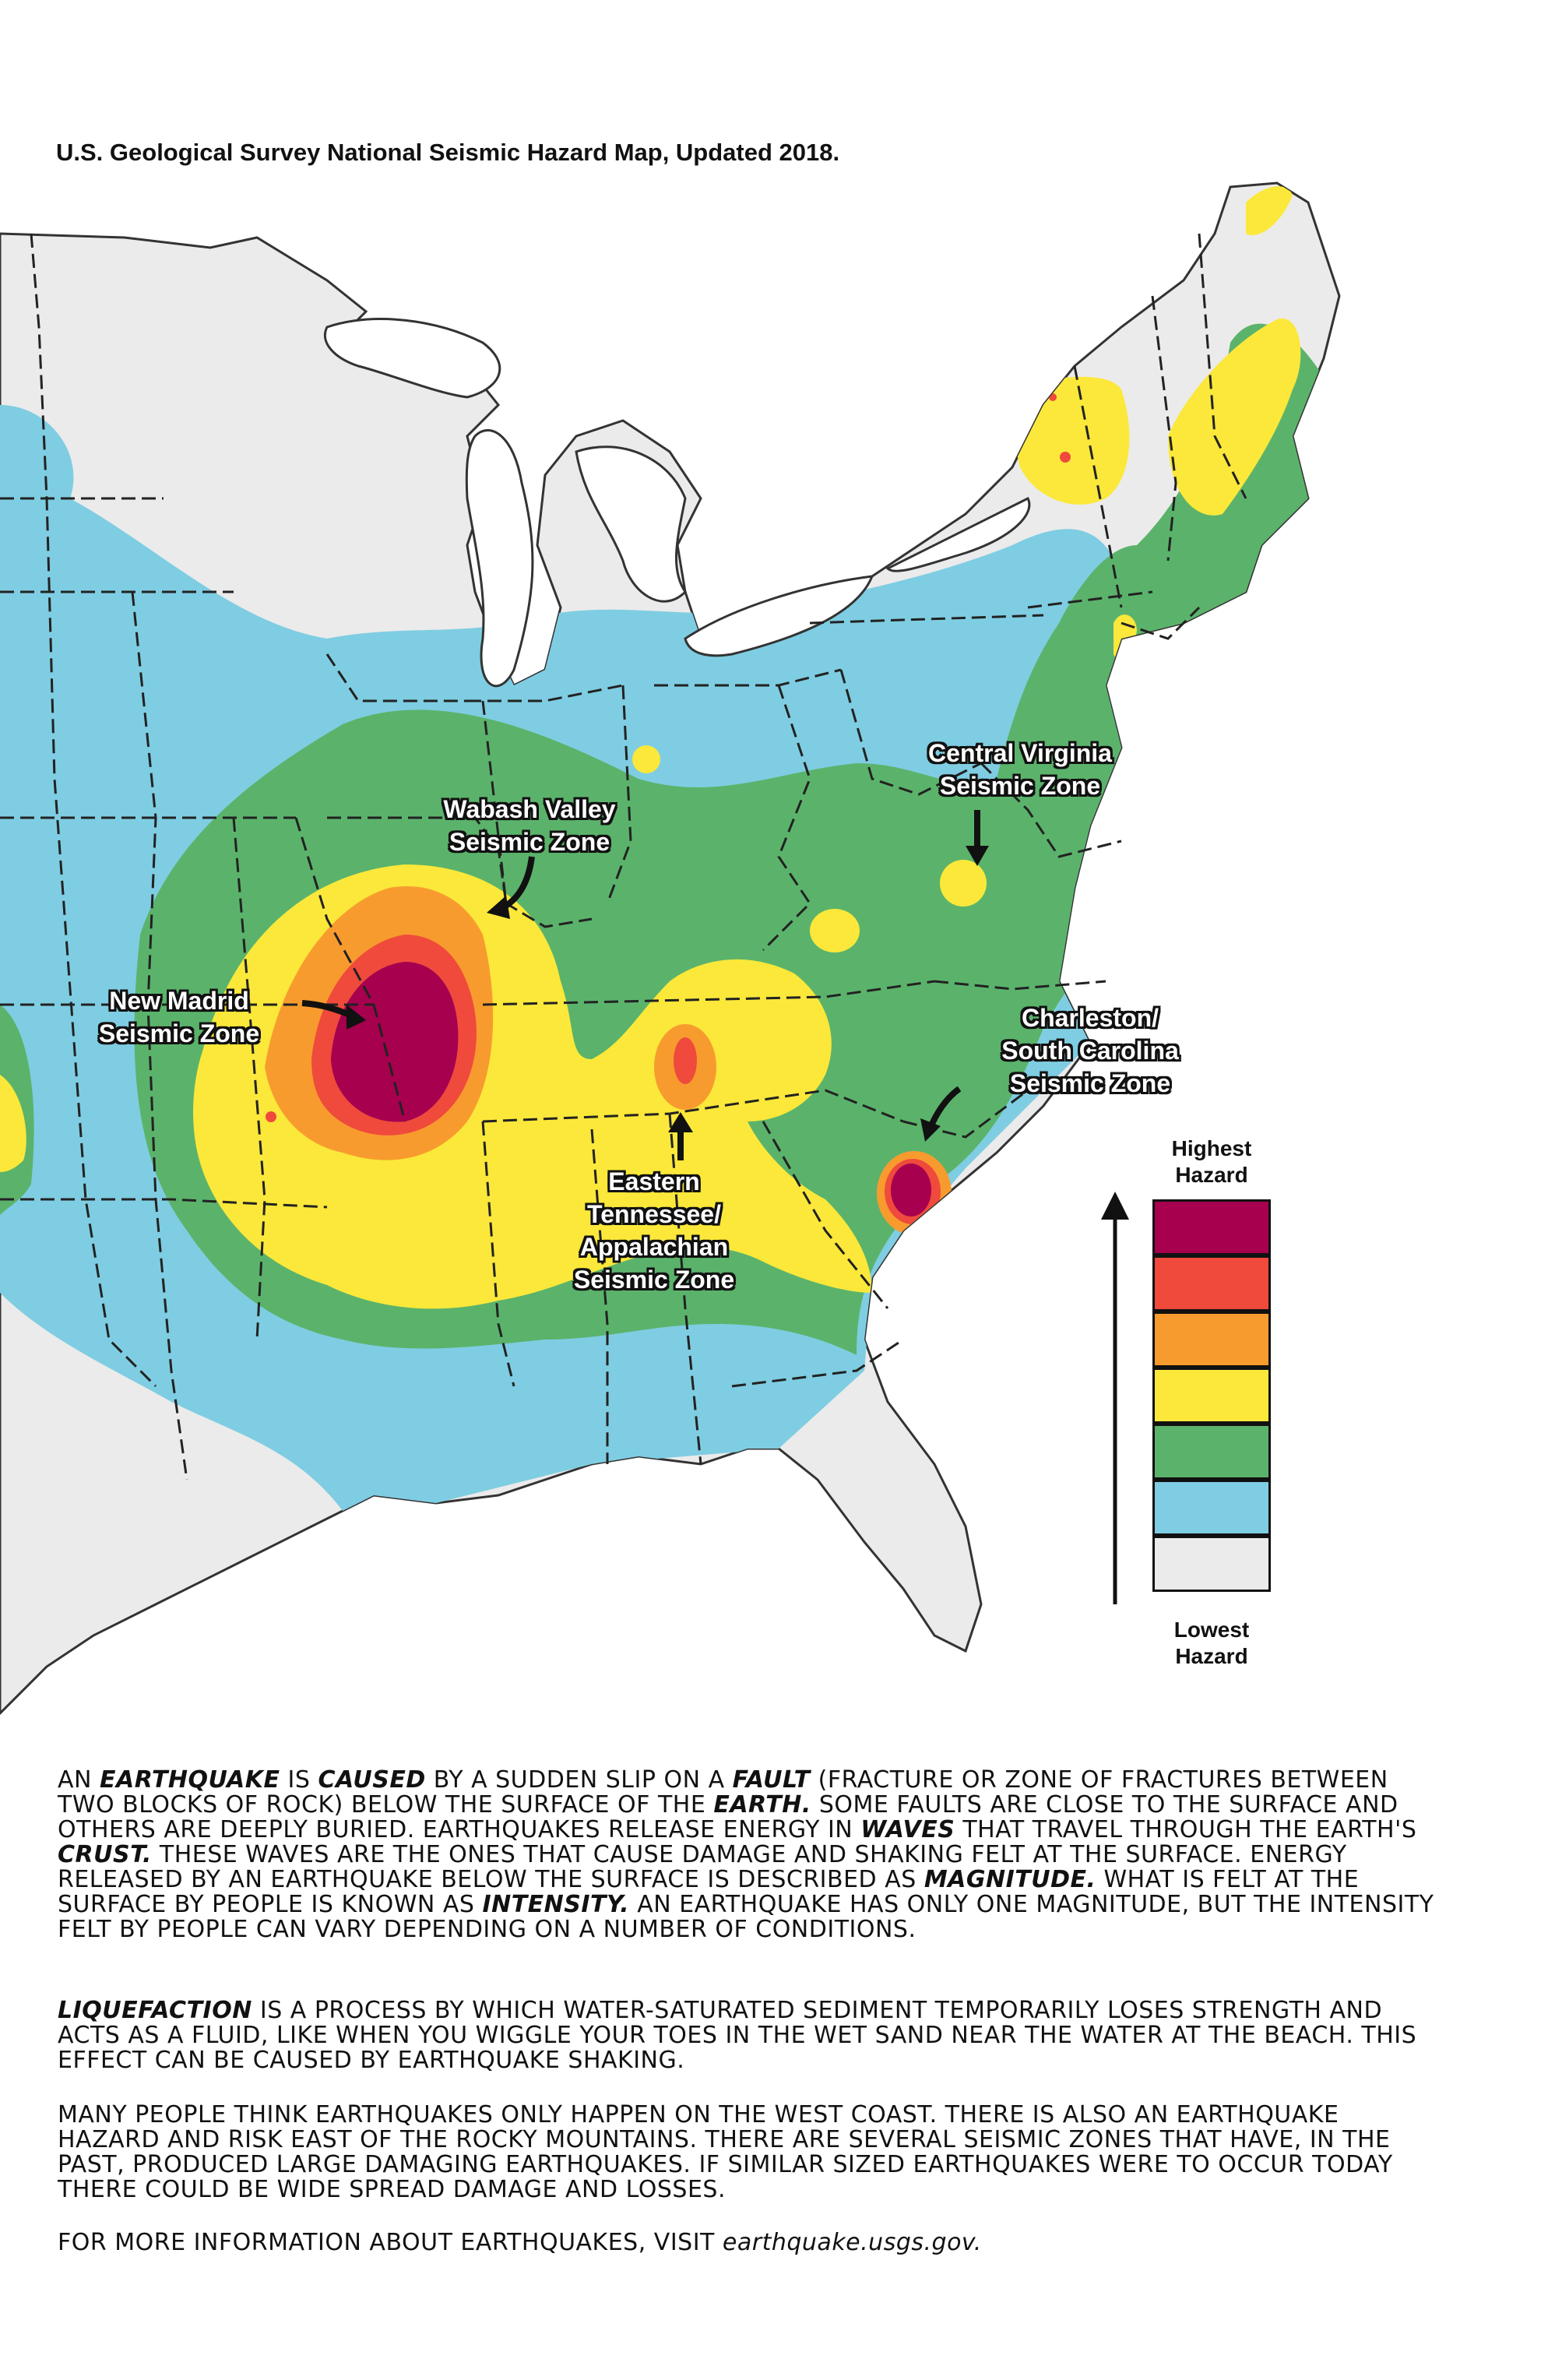  I want to click on keyword-term: intensity., so click(556, 1904).